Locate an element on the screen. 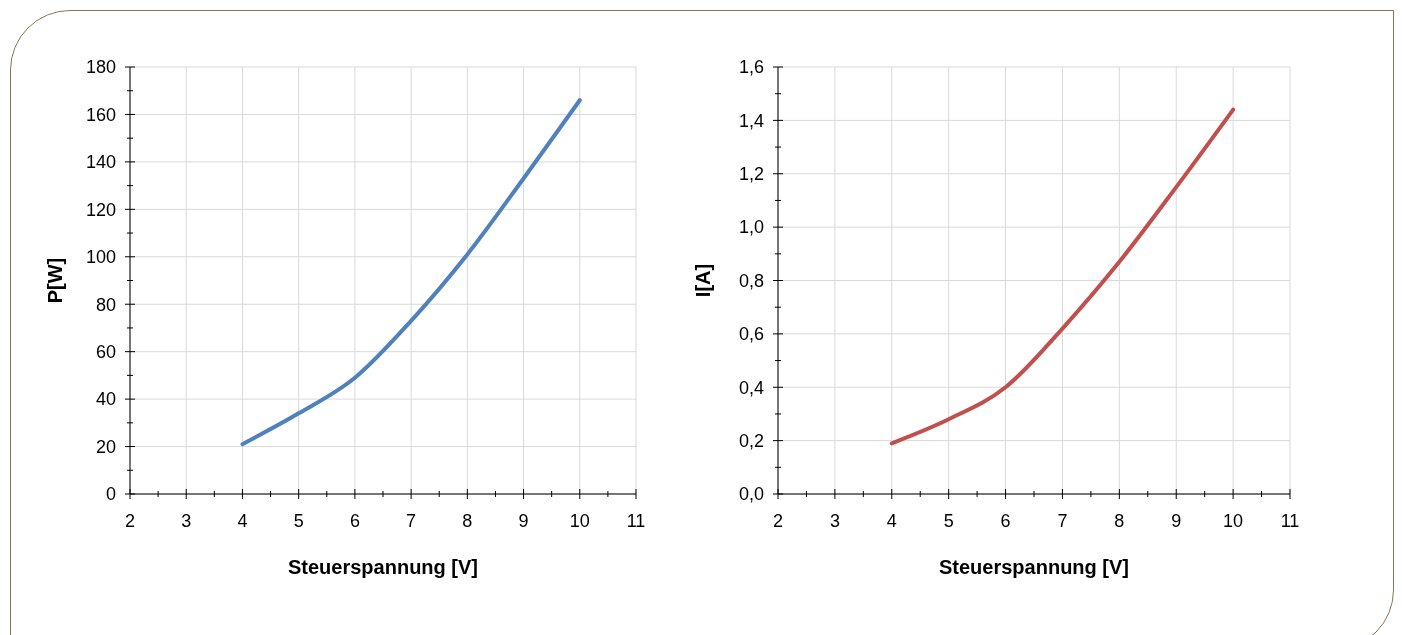 The height and width of the screenshot is (635, 1402). y-tick-label: 0 is located at coordinates (110, 494).